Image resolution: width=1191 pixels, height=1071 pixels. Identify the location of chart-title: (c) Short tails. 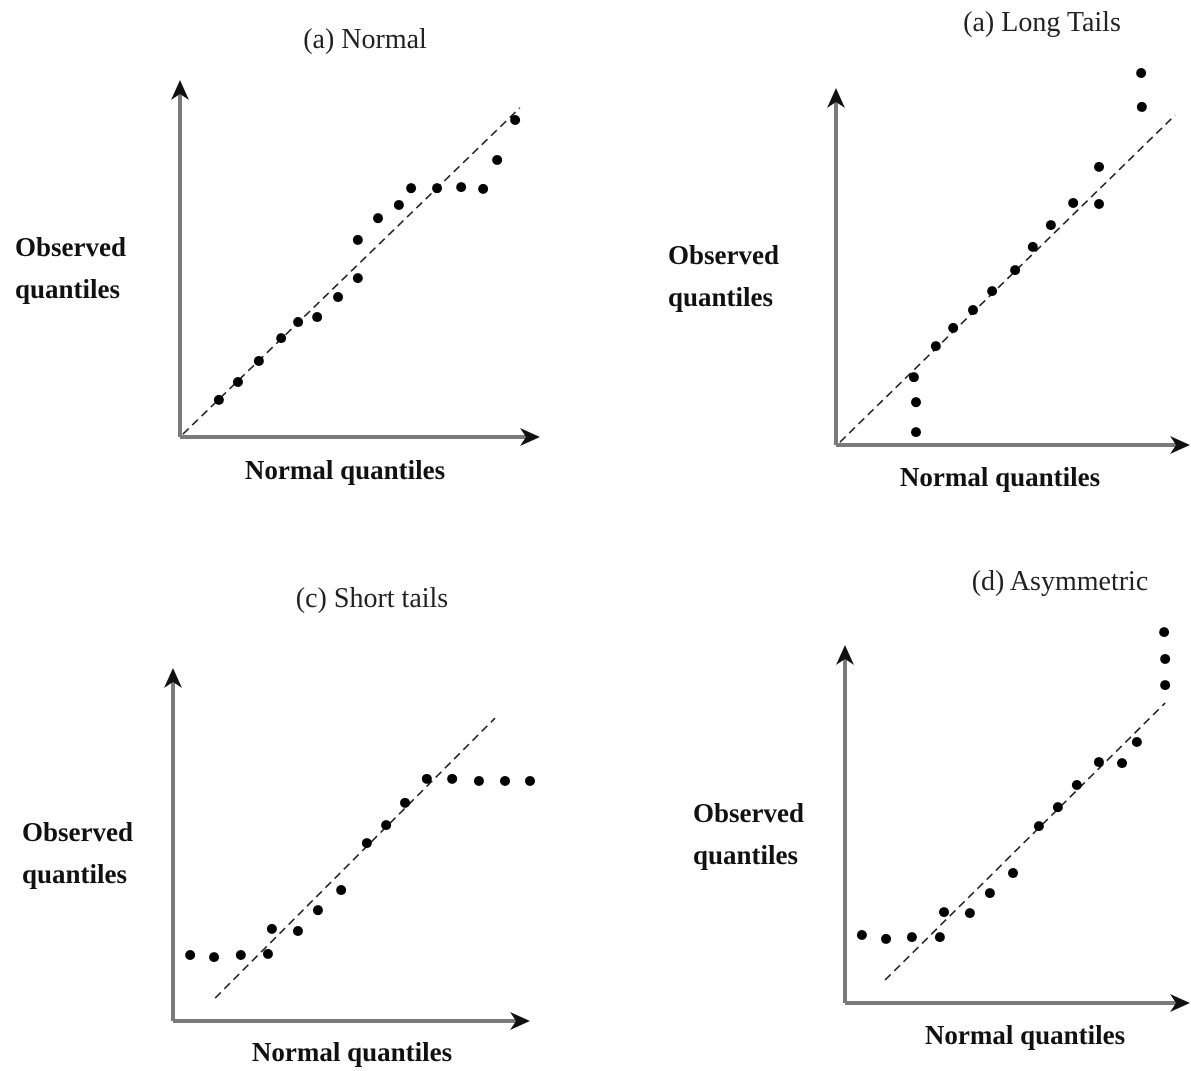
(372, 598).